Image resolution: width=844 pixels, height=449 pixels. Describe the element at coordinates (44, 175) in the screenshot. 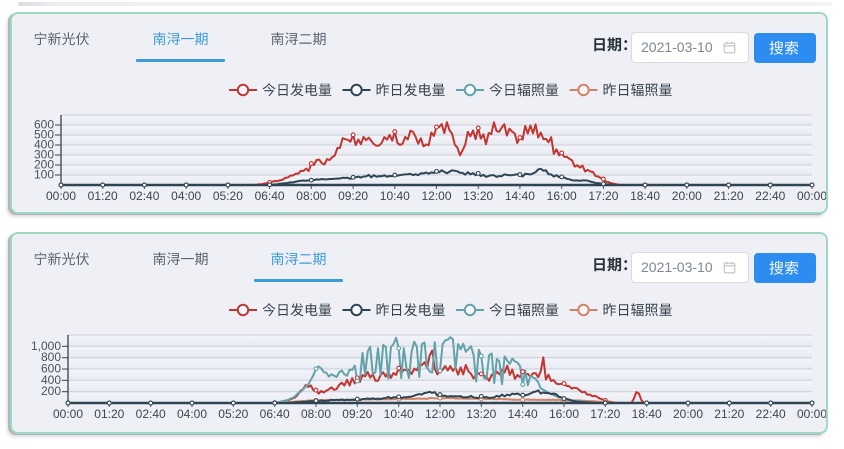

I see `svg-text: 100` at that location.